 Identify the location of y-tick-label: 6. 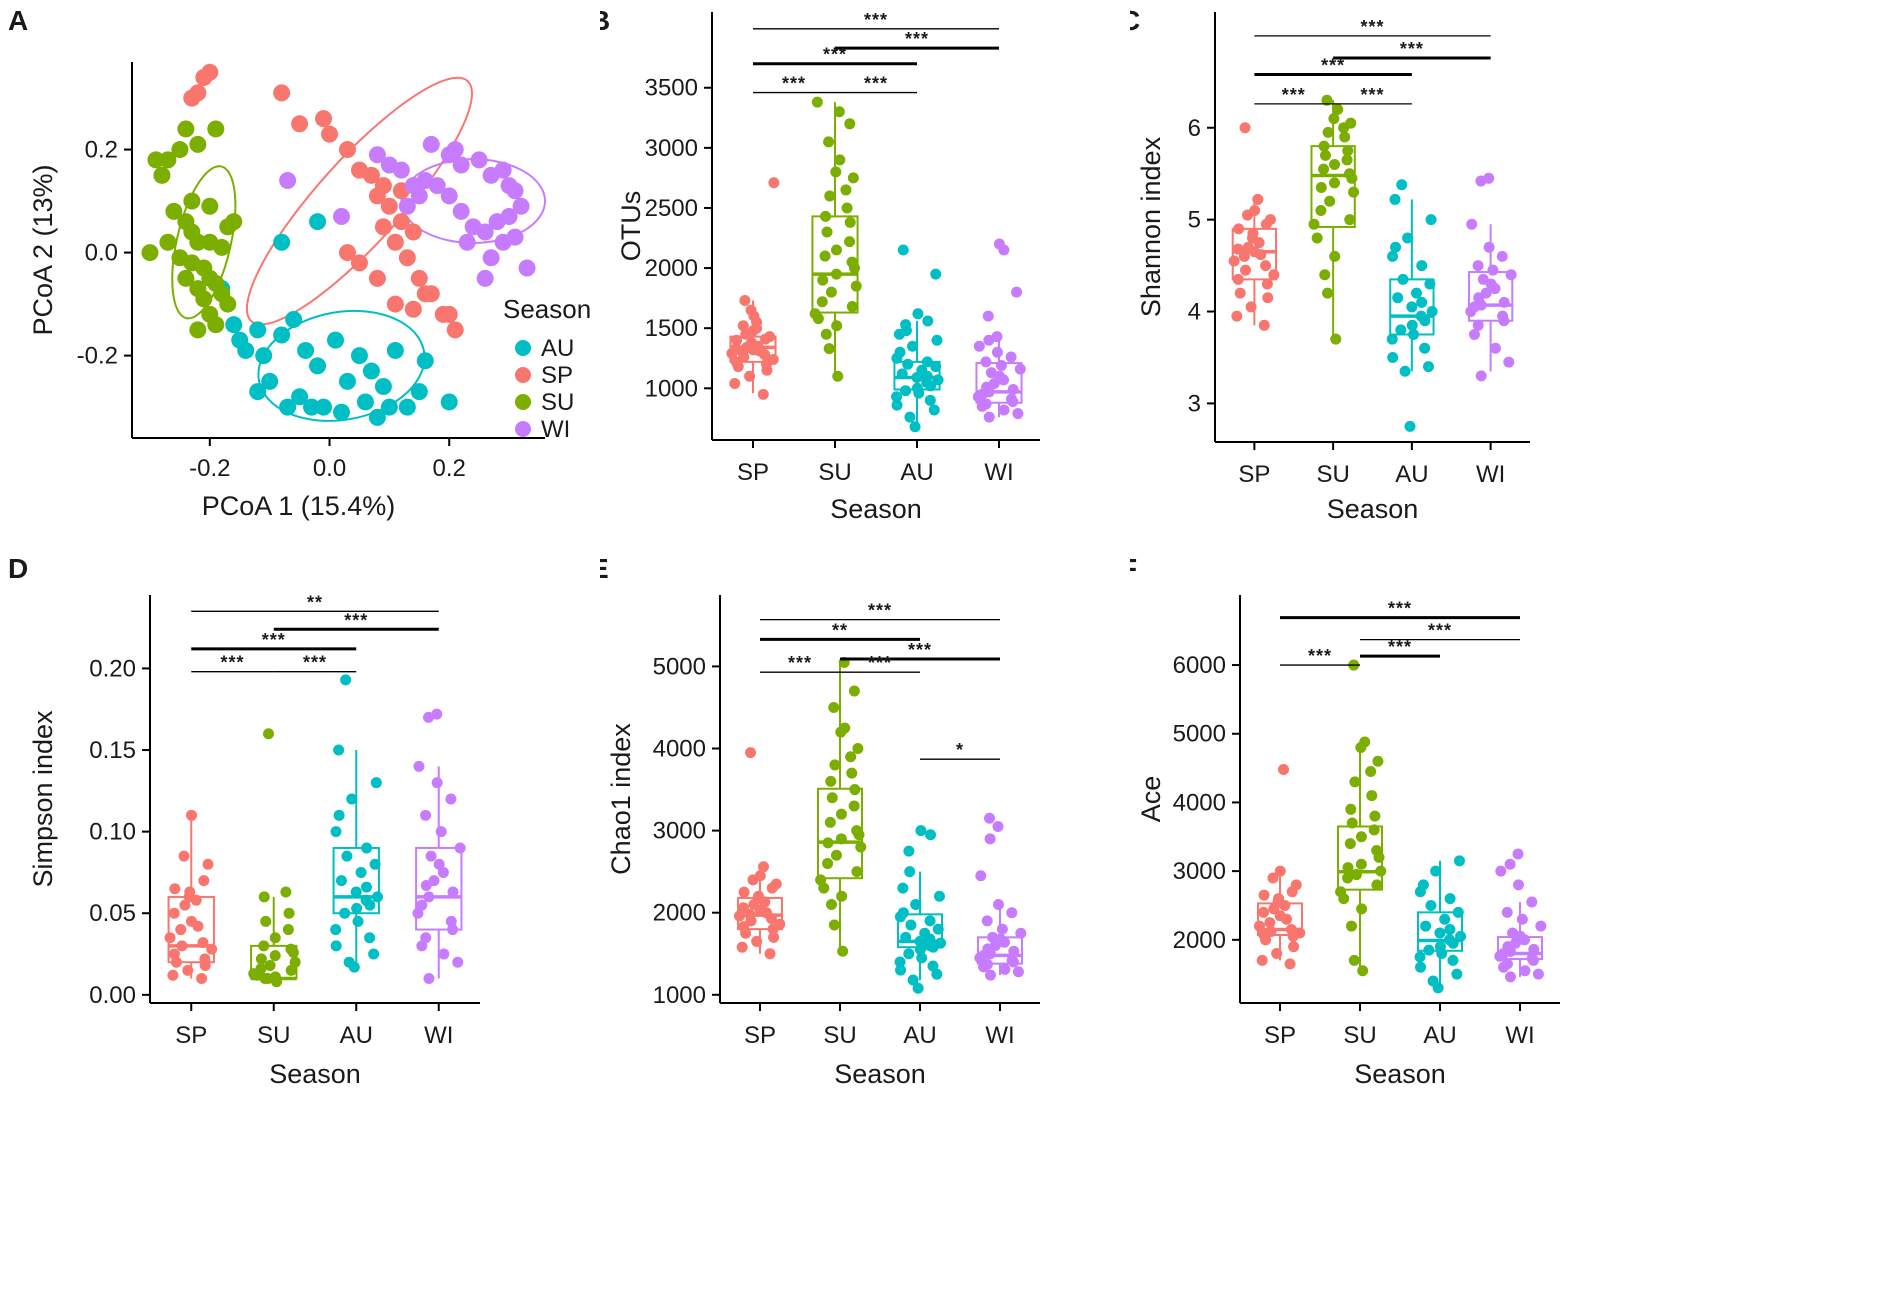
(1194, 128).